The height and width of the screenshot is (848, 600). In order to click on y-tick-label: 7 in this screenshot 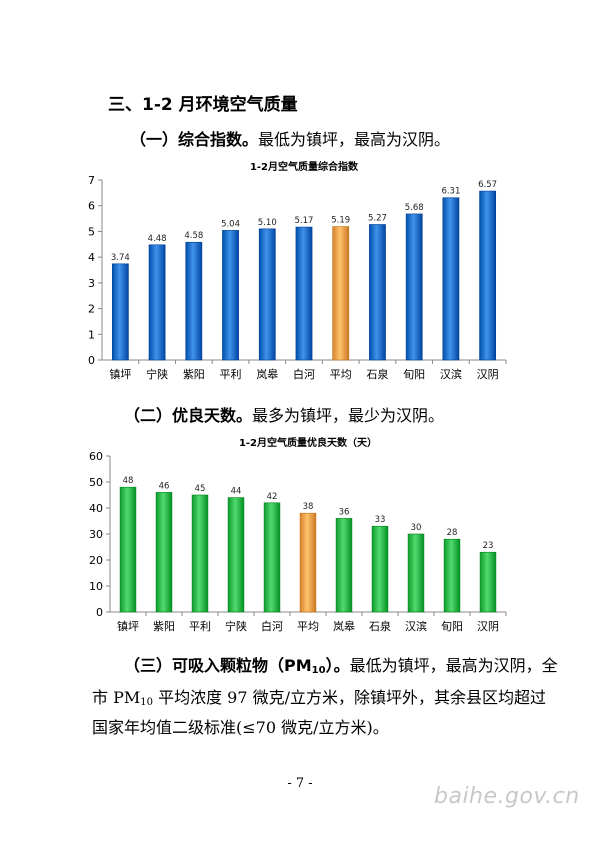, I will do `click(91, 180)`.